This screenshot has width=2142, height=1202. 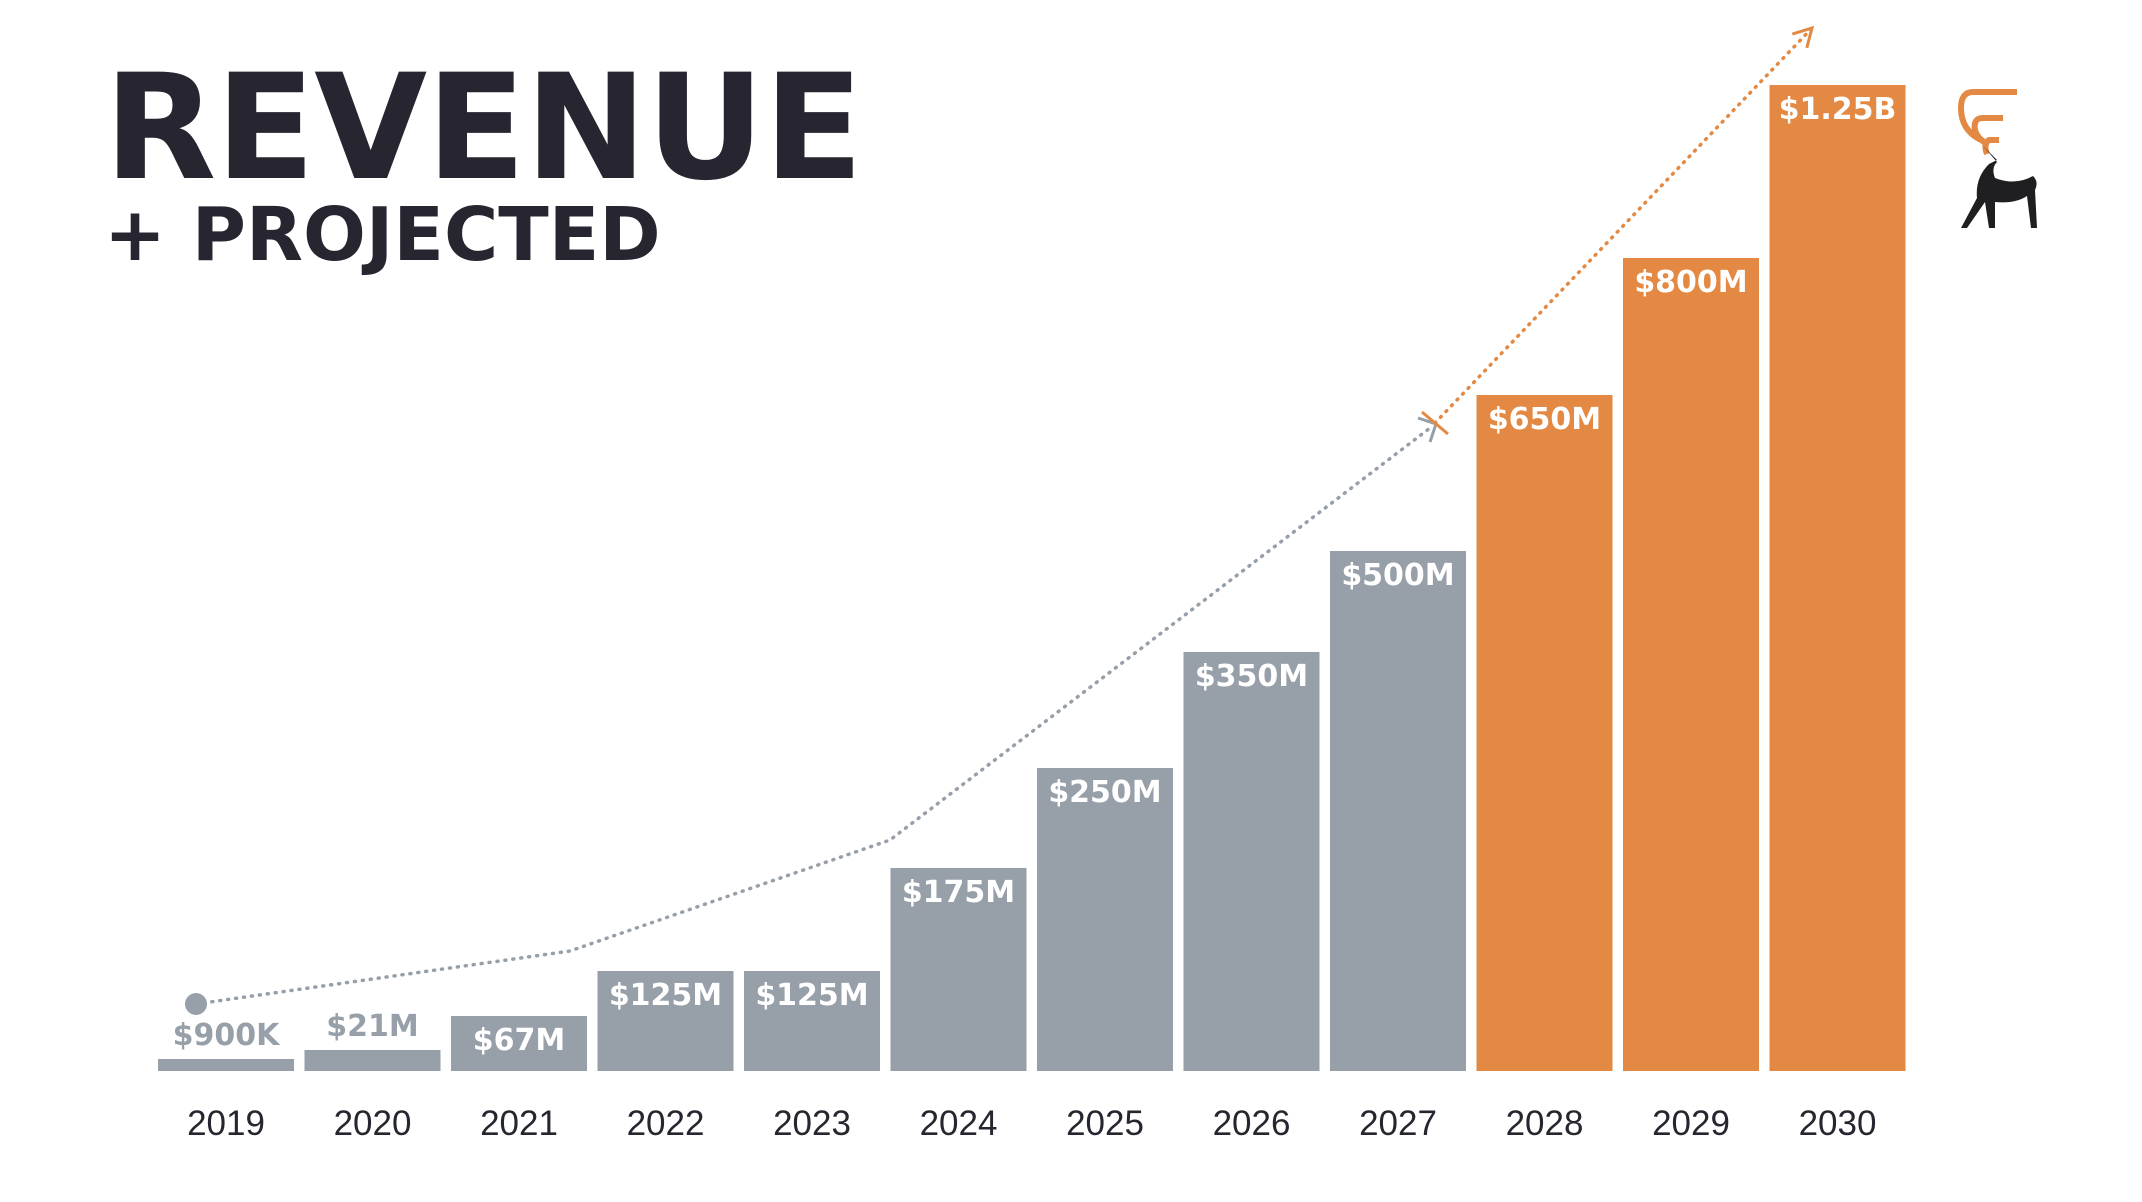 I want to click on bar-2028, so click(x=1544, y=733).